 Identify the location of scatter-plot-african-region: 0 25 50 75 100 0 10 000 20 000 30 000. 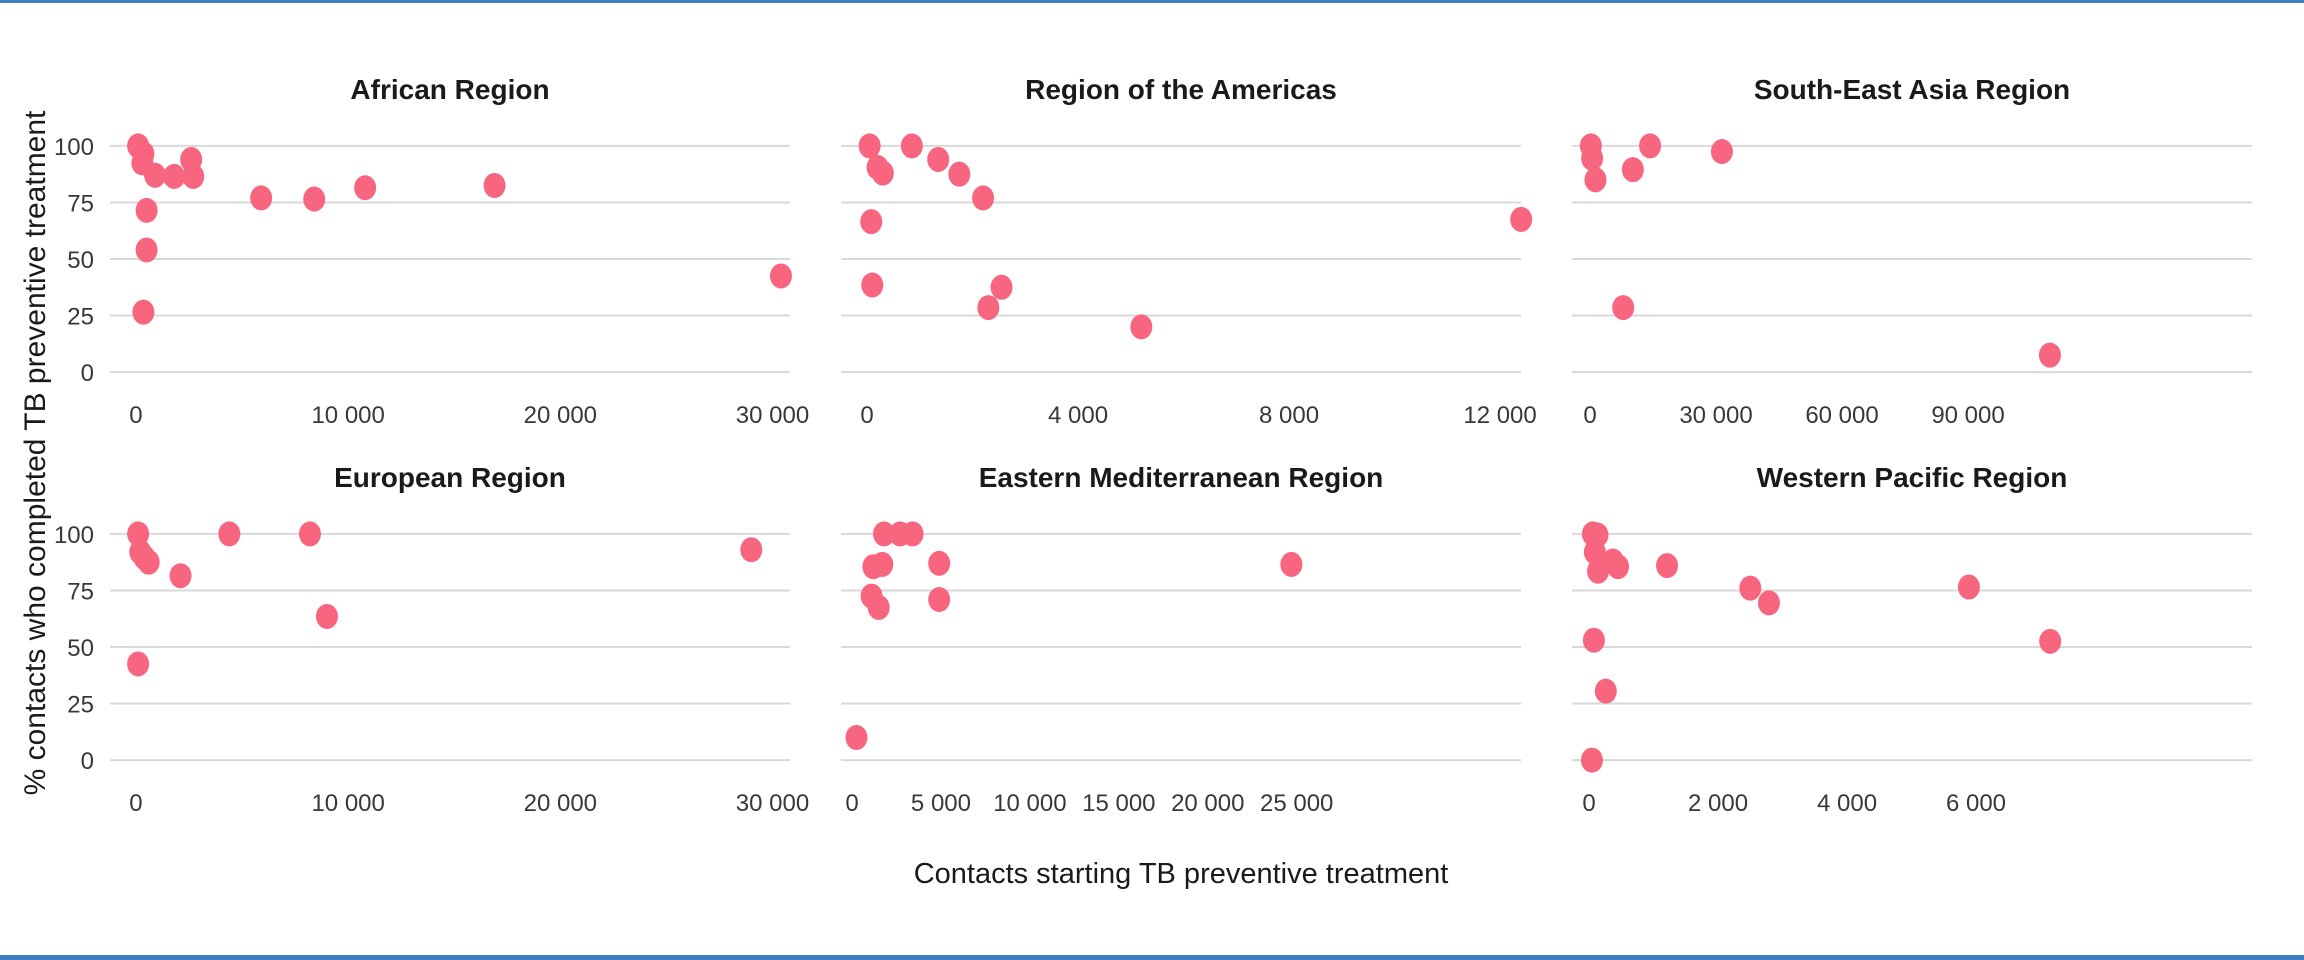
(431, 281).